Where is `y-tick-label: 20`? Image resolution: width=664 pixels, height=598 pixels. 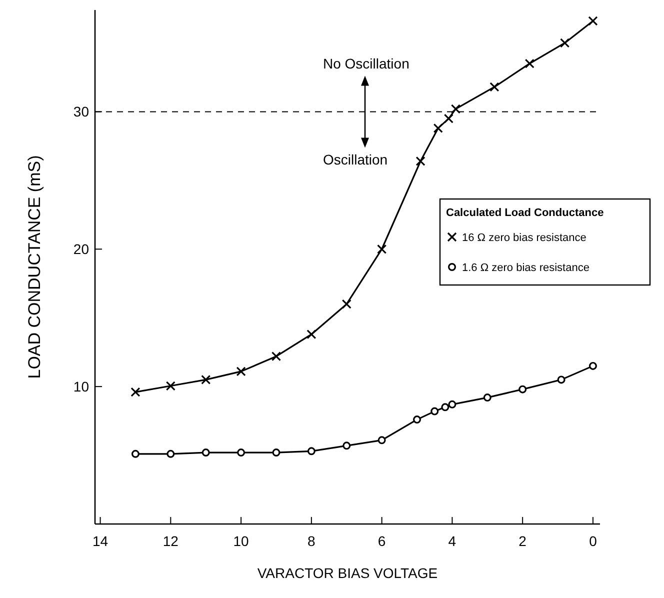
y-tick-label: 20 is located at coordinates (81, 249).